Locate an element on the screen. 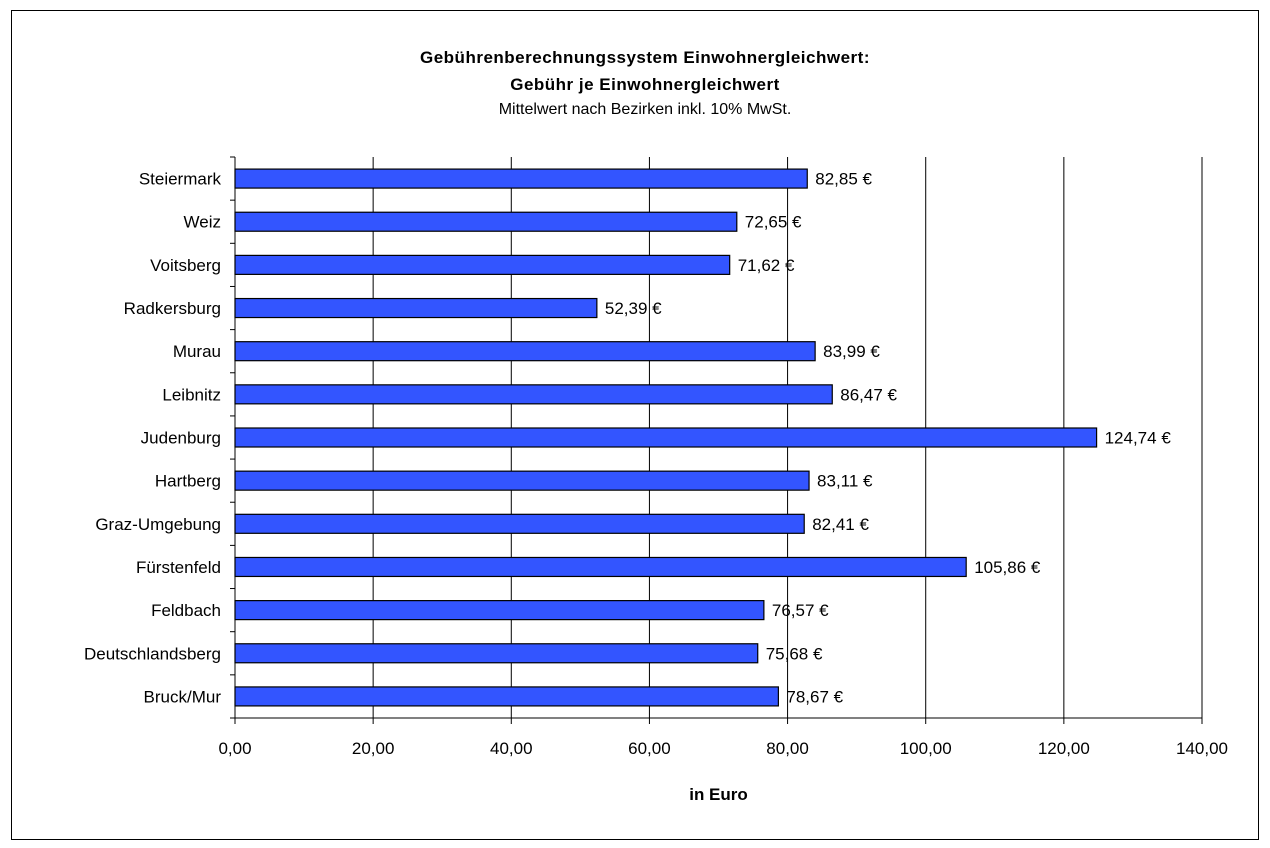 This screenshot has height=848, width=1270. category-label: Radkersburg is located at coordinates (172, 308).